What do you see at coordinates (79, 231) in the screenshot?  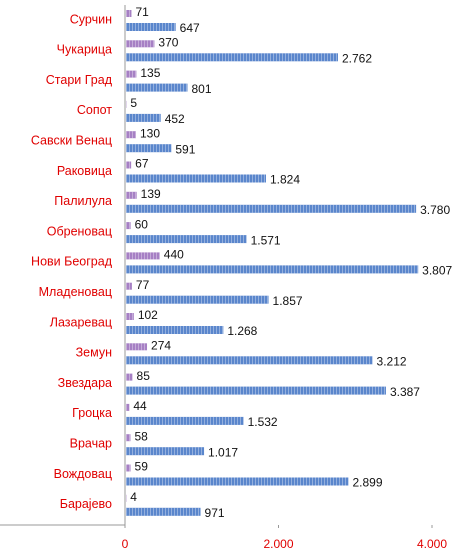 I see `category-label: Обреновац` at bounding box center [79, 231].